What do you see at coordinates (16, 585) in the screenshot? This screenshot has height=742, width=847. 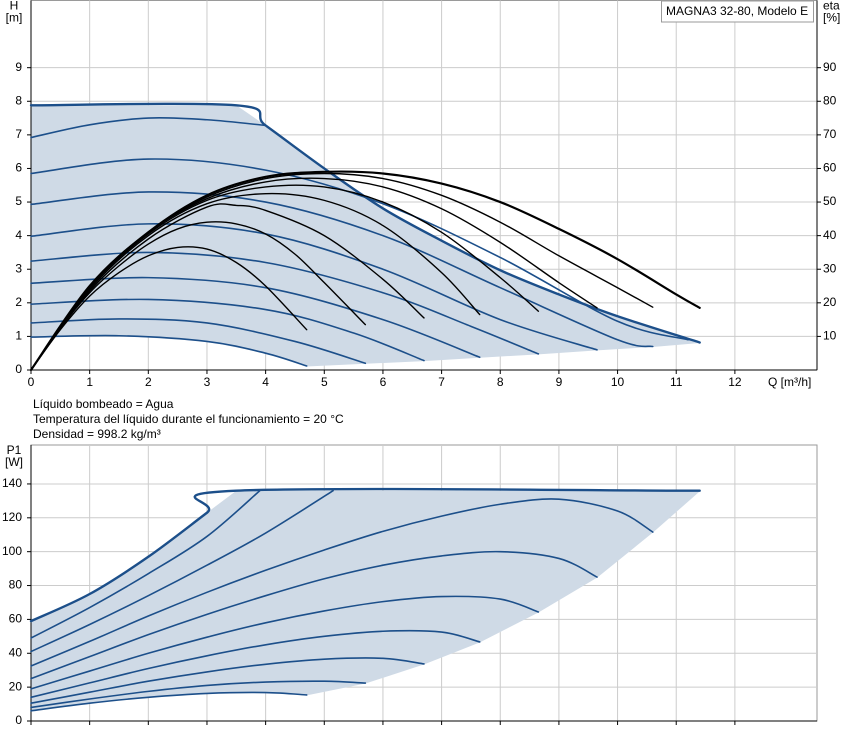 I see `y-tick-label: 80` at bounding box center [16, 585].